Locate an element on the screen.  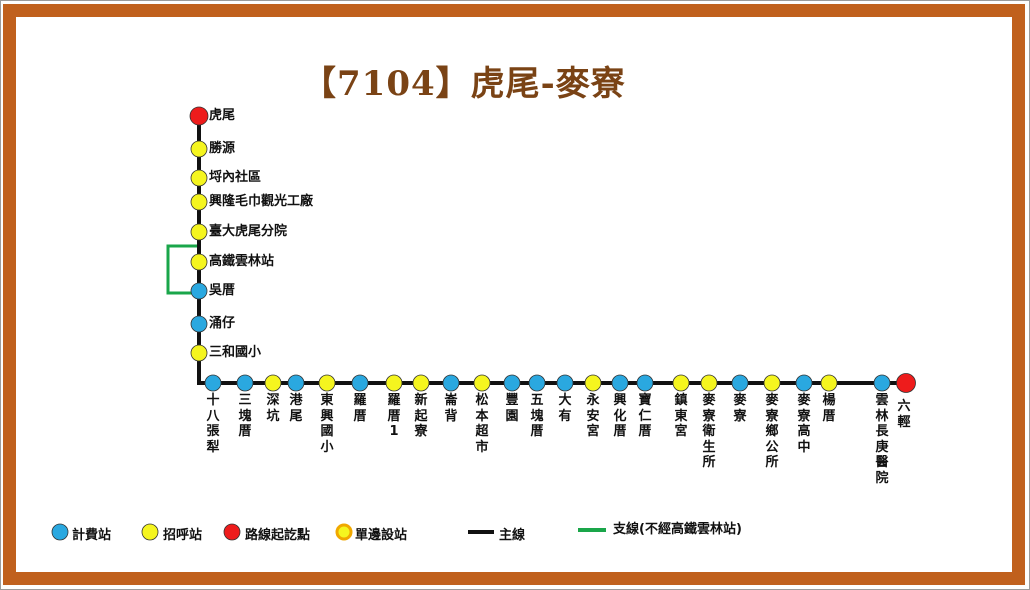
legend-one-side-stop-marker is located at coordinates (344, 532).